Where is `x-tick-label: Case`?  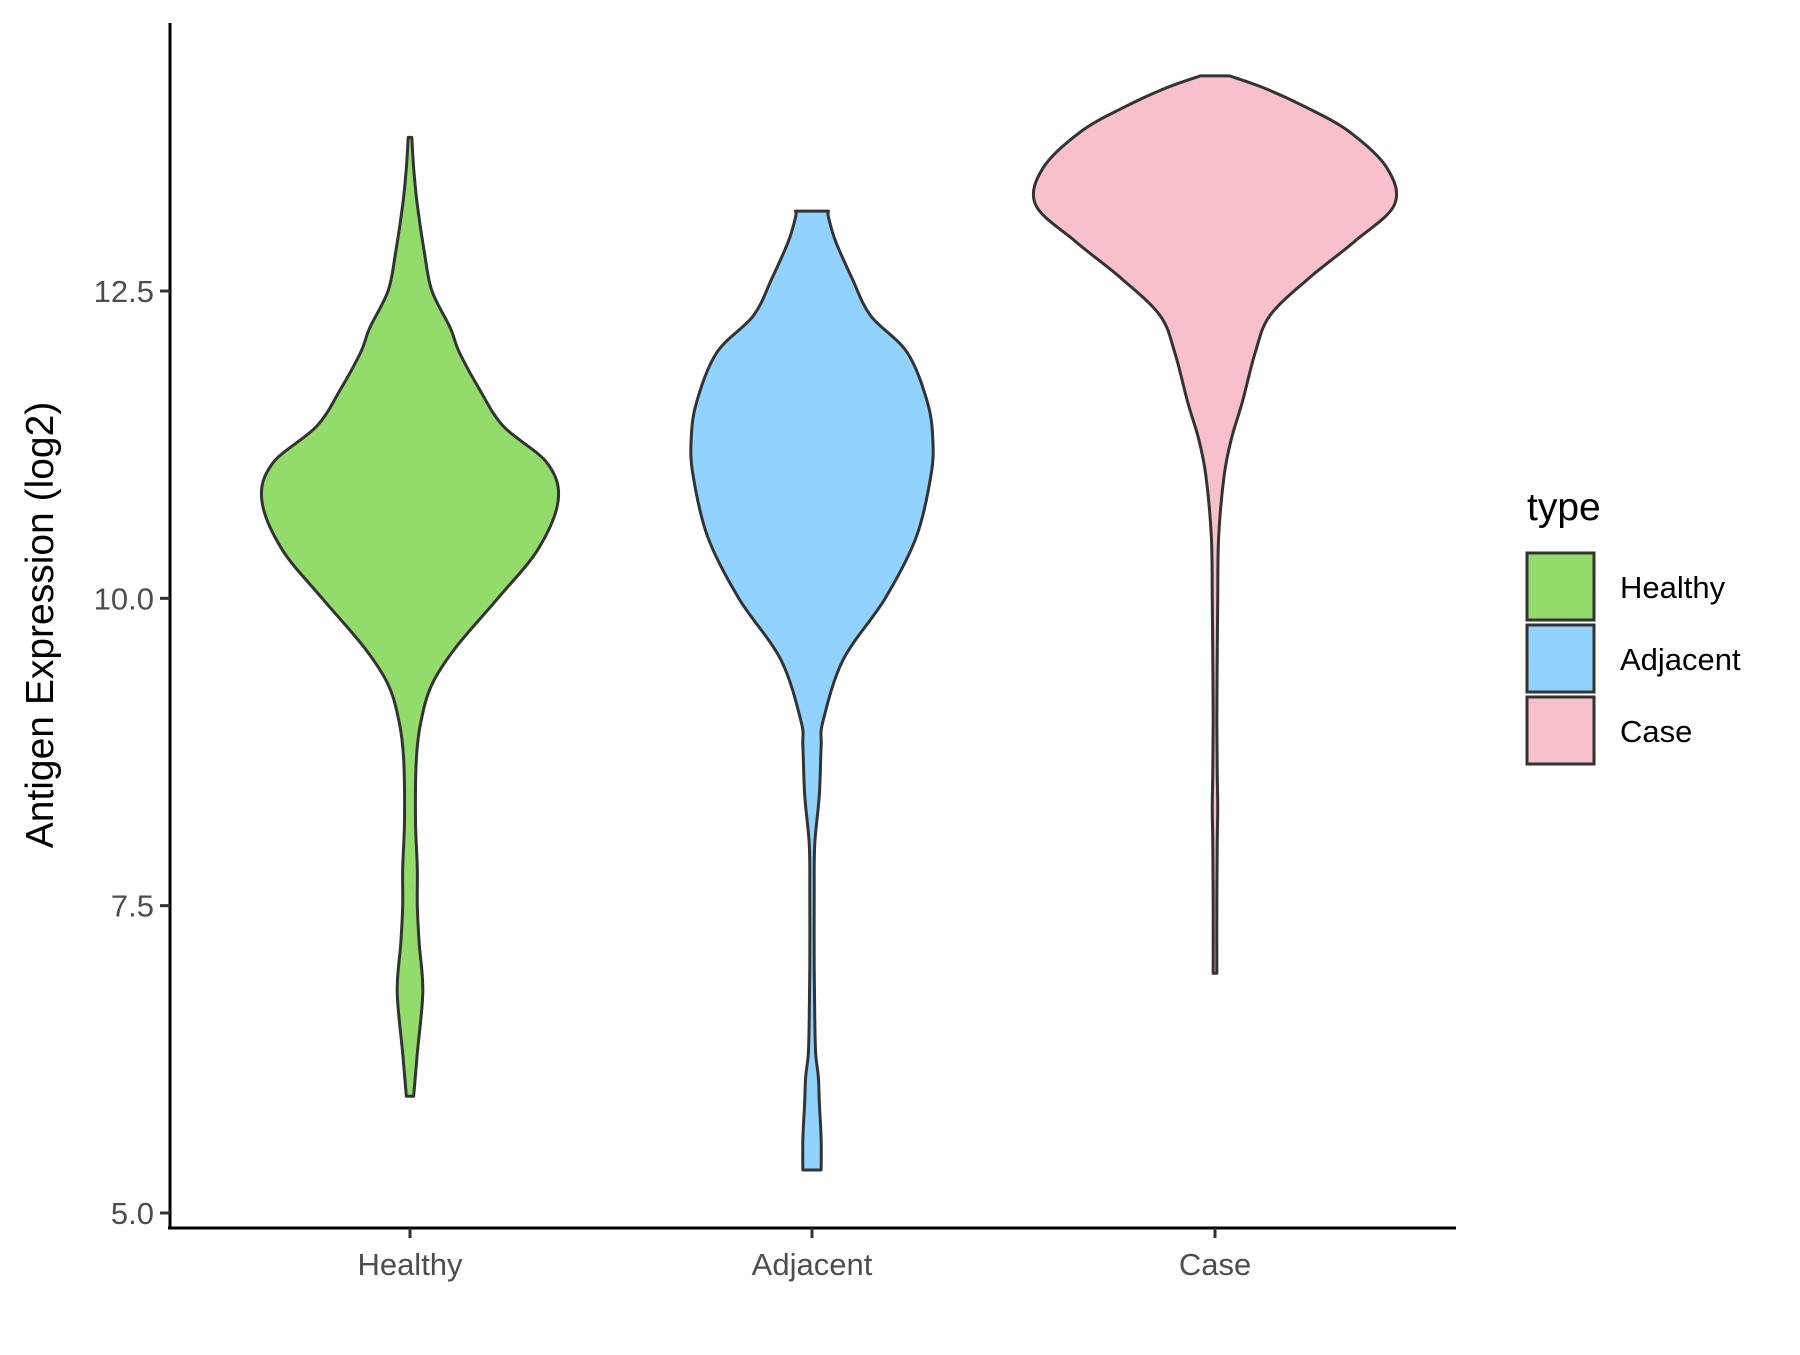
x-tick-label: Case is located at coordinates (1215, 1264).